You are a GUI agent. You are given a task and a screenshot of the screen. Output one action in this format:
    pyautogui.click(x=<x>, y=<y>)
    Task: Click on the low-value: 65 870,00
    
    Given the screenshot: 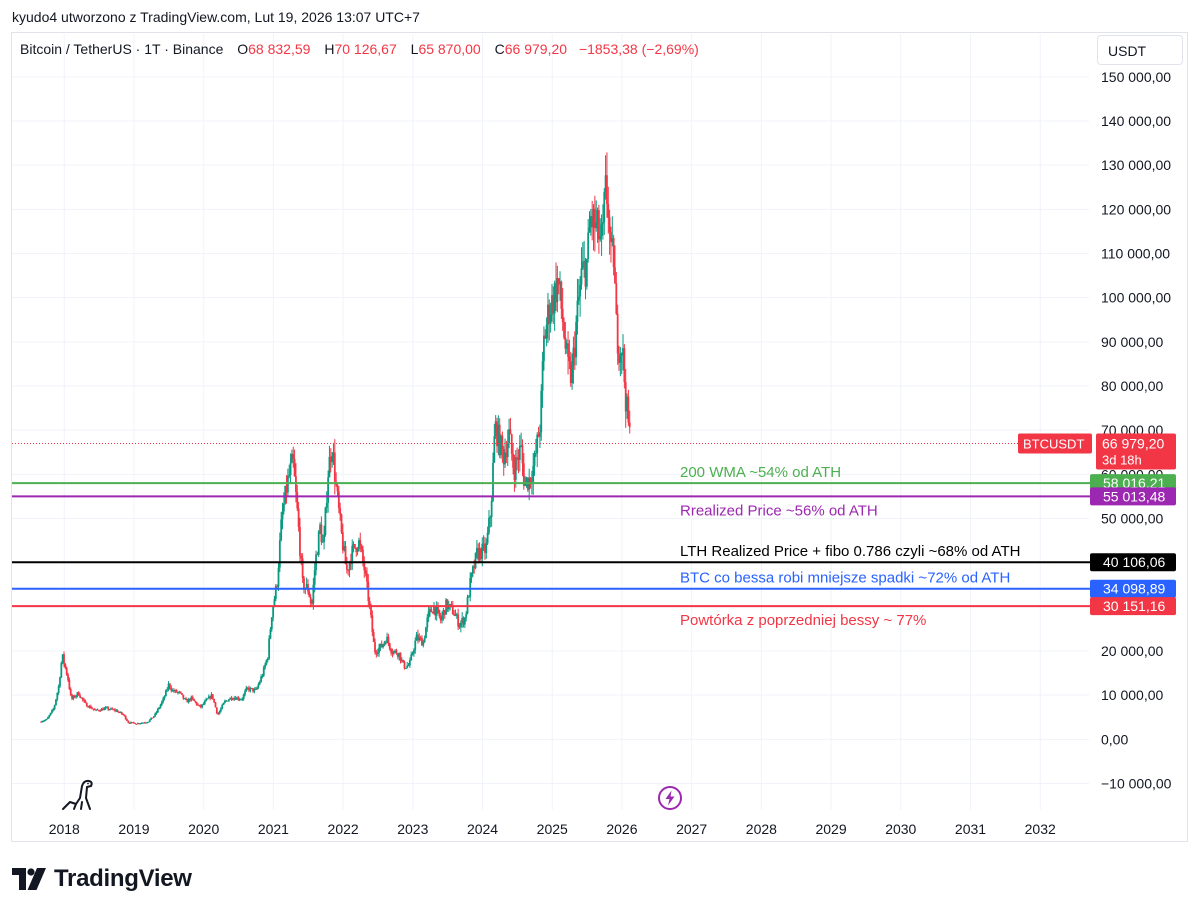 What is the action you would take?
    pyautogui.click(x=449, y=49)
    